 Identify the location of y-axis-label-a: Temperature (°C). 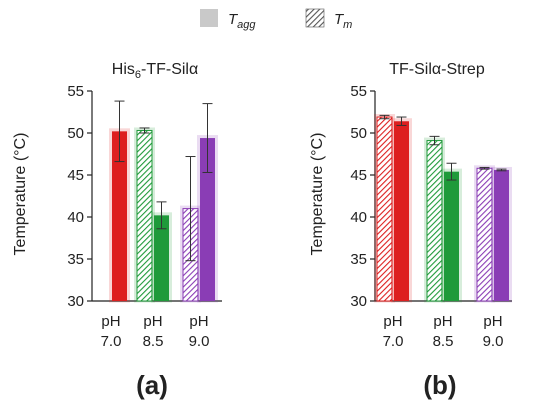
(20, 194).